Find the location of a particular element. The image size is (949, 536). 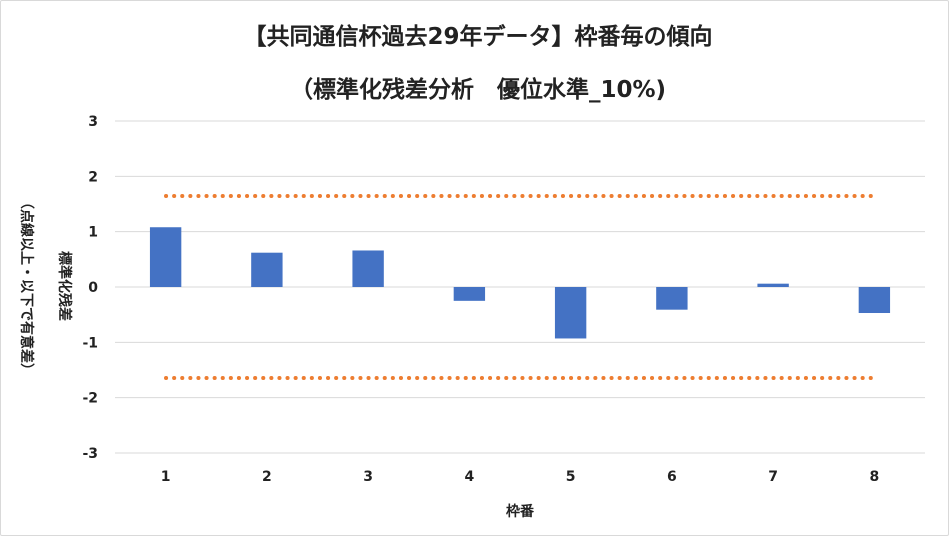

x-tick-label: 3 is located at coordinates (368, 477).